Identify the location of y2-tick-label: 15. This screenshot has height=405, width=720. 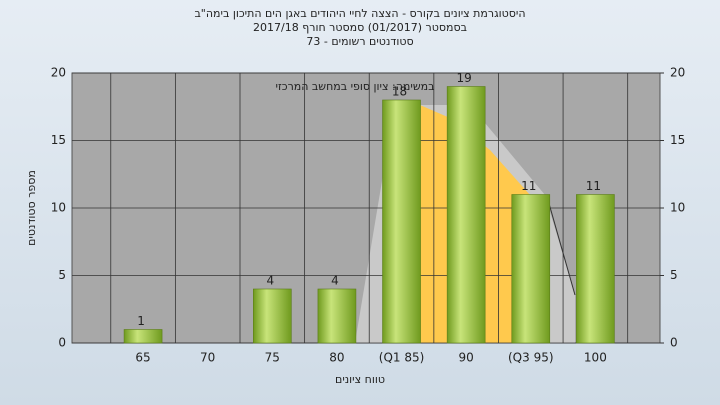
(677, 140).